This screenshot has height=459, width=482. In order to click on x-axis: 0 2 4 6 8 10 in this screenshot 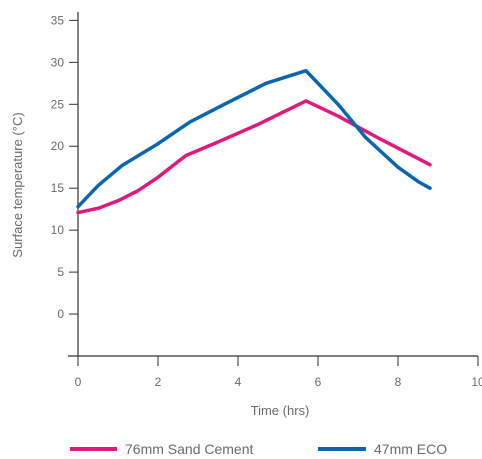, I will do `click(275, 372)`.